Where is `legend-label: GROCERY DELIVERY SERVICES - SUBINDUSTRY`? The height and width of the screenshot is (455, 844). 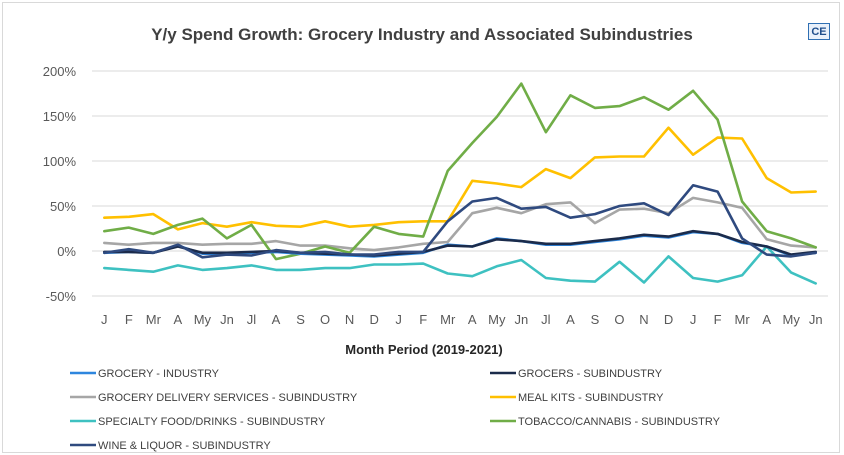 legend-label: GROCERY DELIVERY SERVICES - SUBINDUSTRY is located at coordinates (228, 398).